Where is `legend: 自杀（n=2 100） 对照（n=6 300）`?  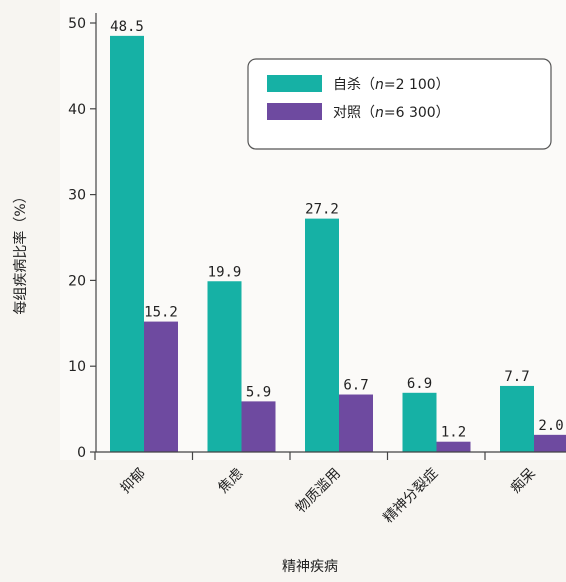 legend: 自杀（n=2 100） 对照（n=6 300） is located at coordinates (399, 104).